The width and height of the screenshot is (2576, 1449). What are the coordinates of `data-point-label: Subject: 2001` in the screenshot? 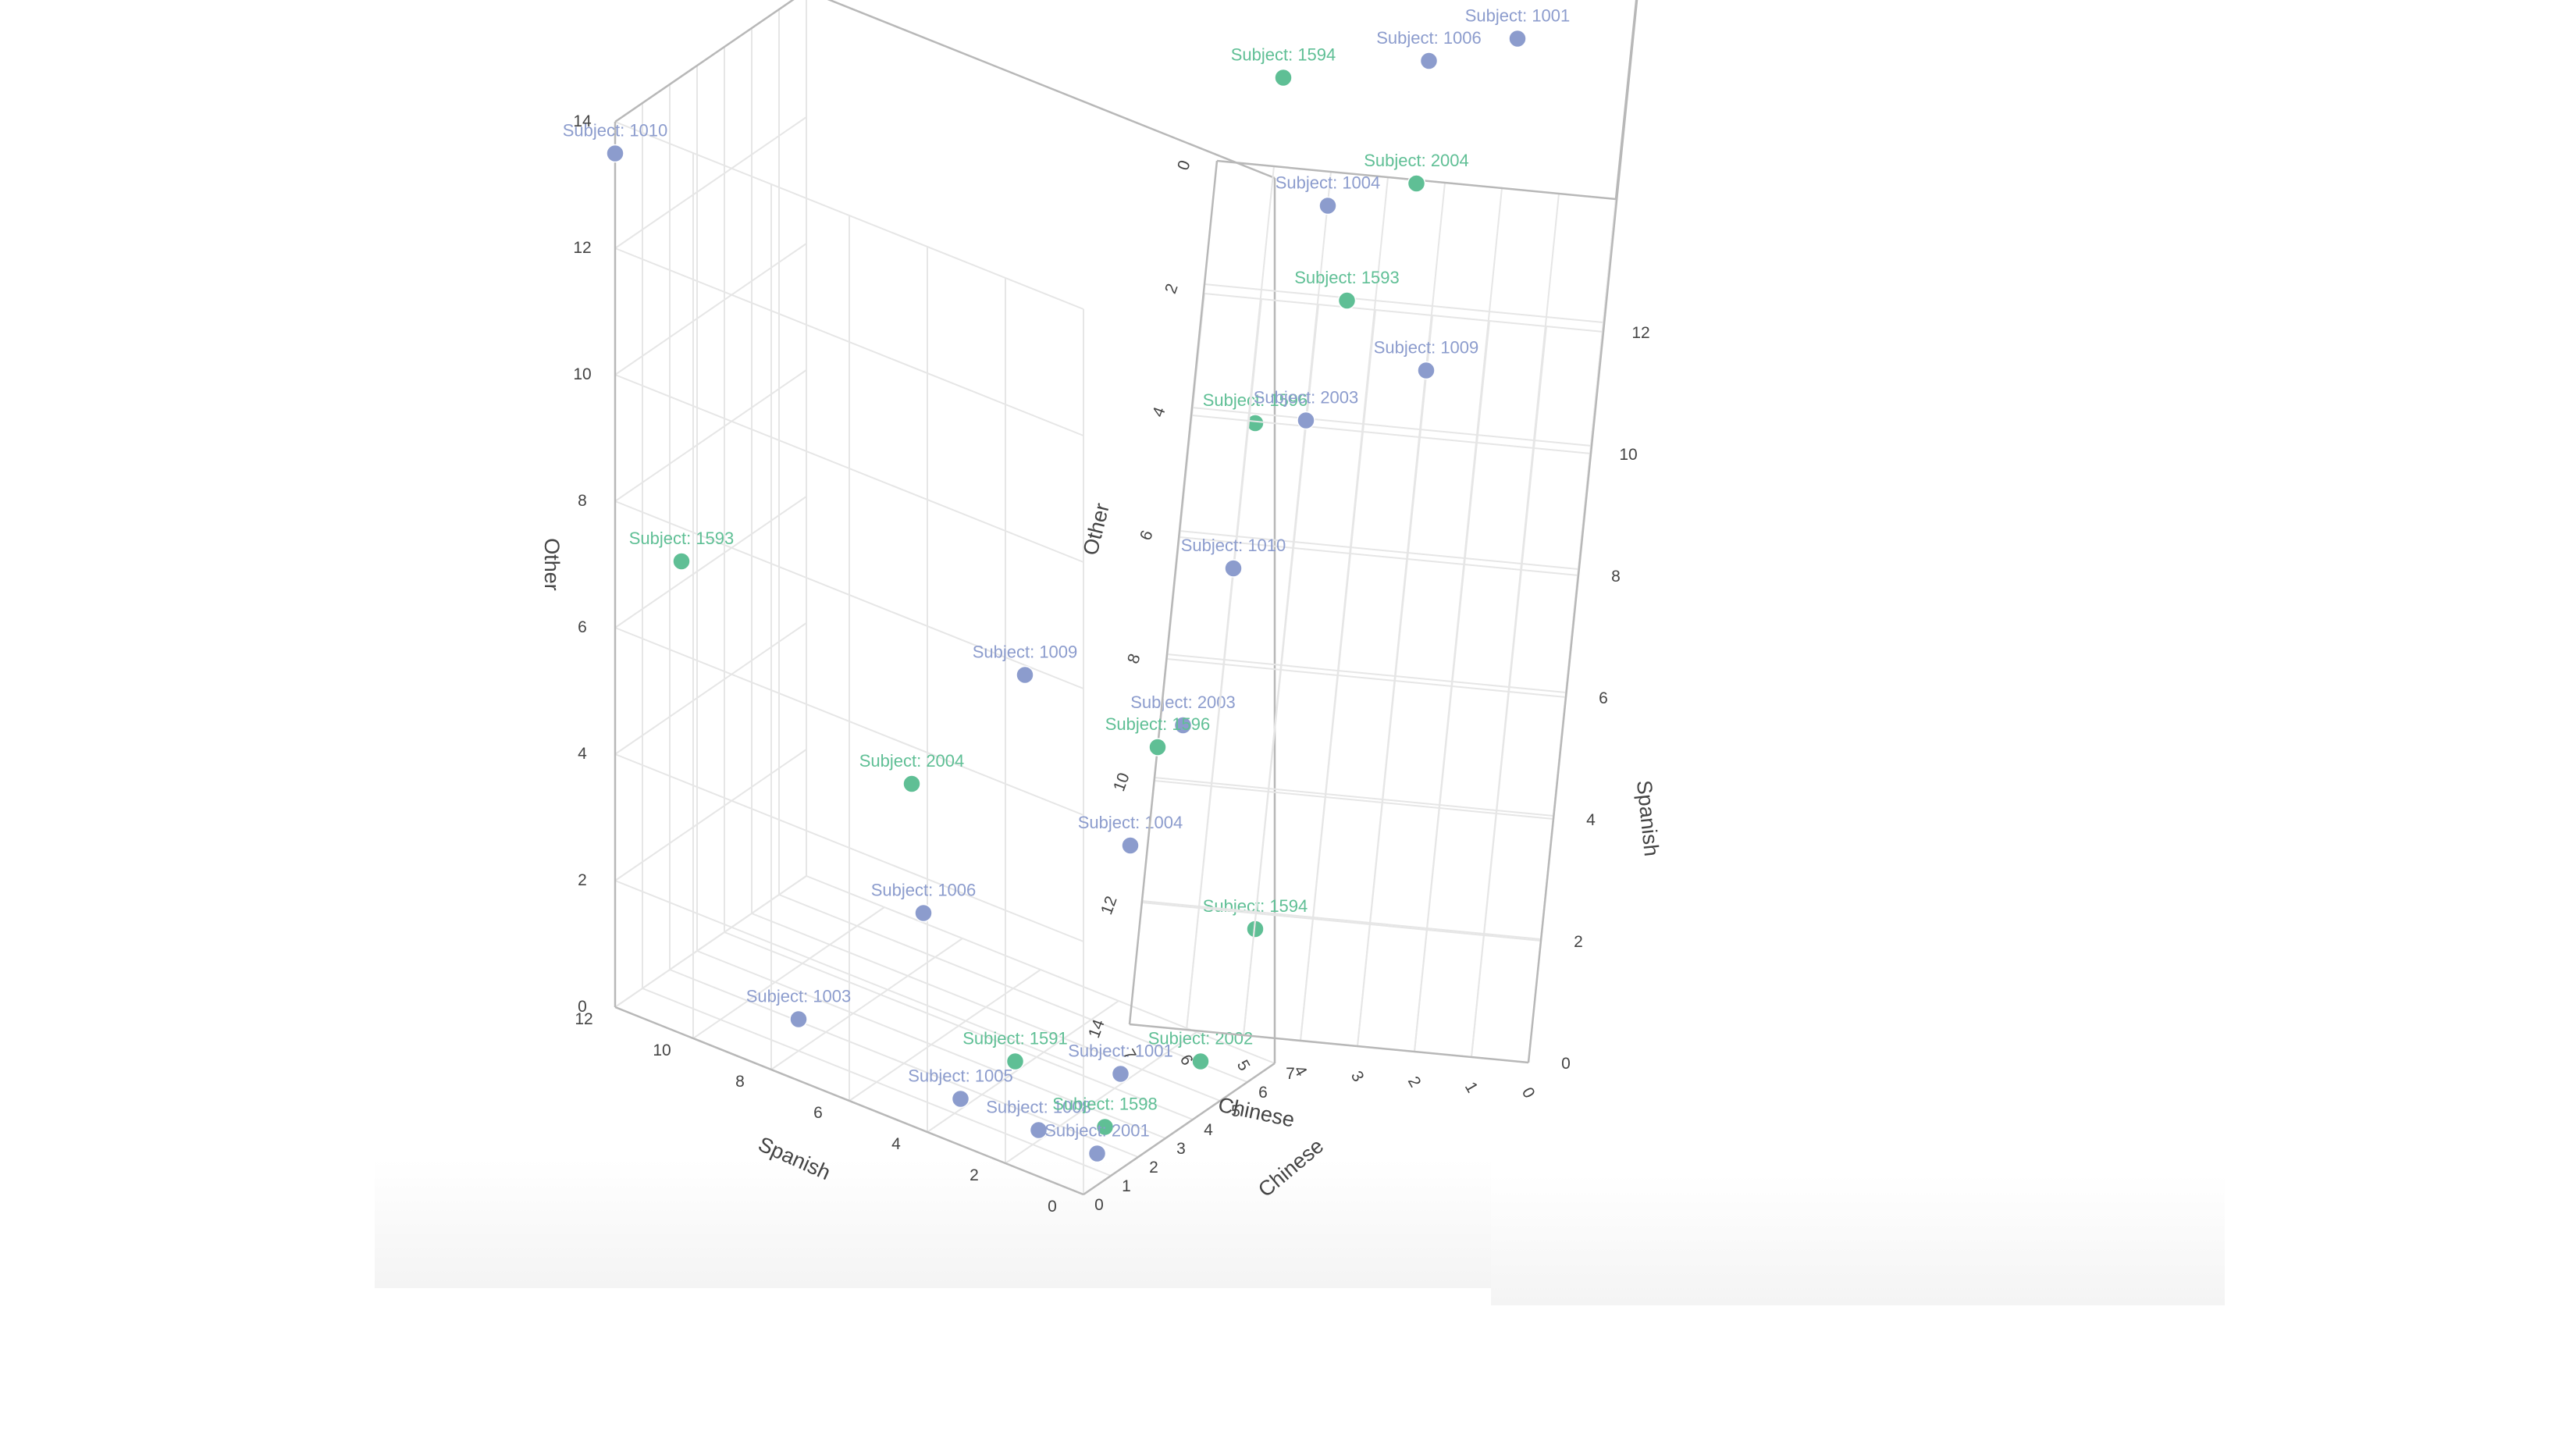 It's located at (1097, 1131).